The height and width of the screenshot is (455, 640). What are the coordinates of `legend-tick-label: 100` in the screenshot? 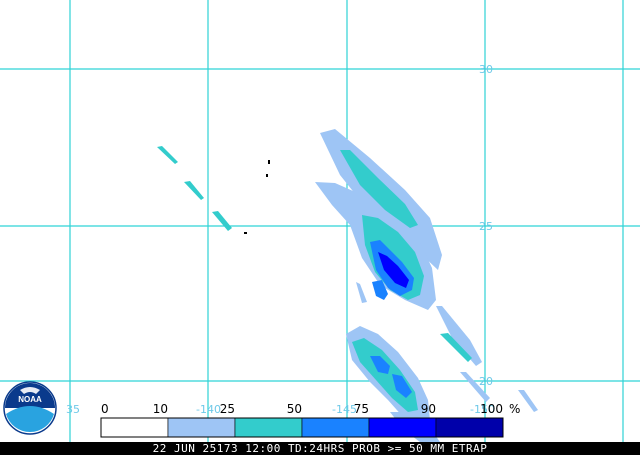 It's located at (491, 409).